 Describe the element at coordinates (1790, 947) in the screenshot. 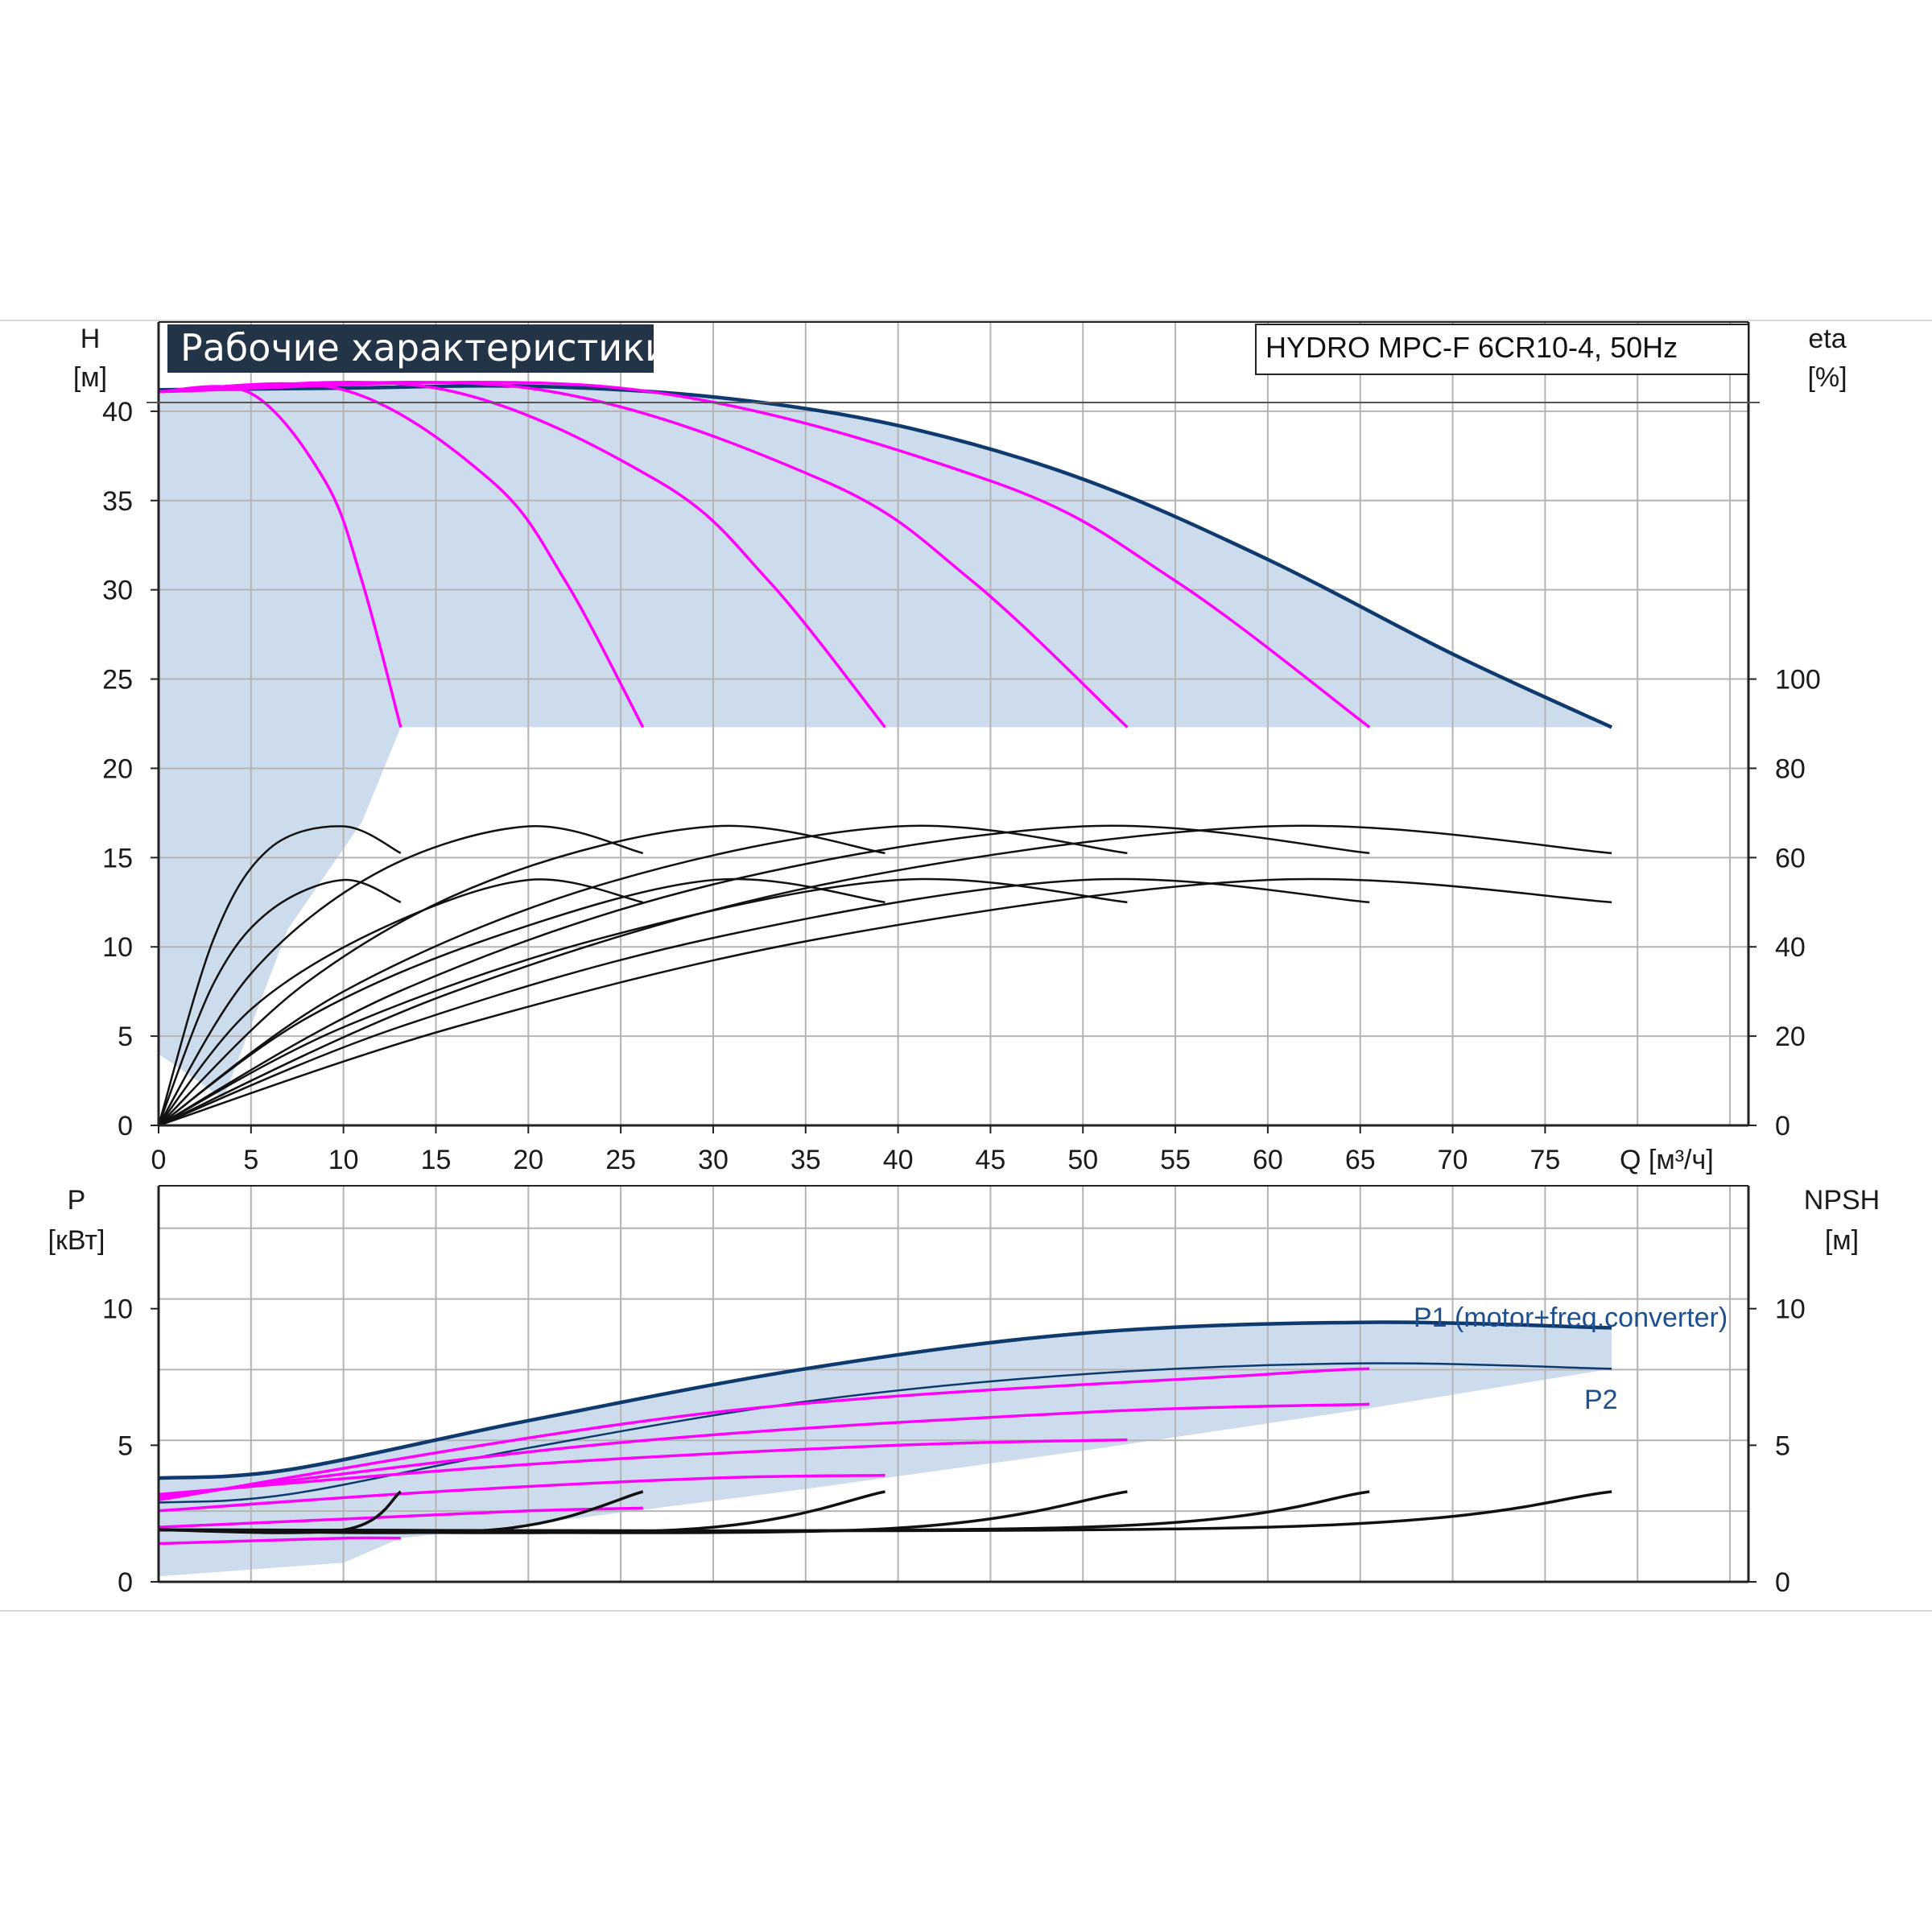

I see `eta-tick-label: 40` at that location.